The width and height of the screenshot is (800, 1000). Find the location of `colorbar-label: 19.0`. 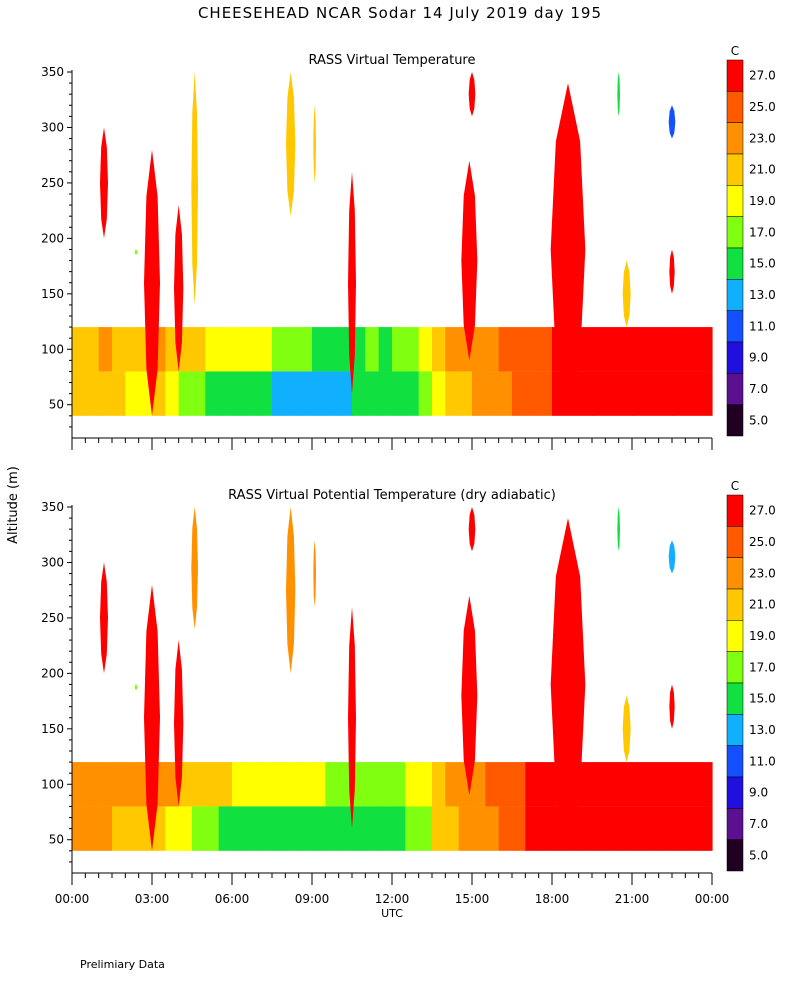

colorbar-label: 19.0 is located at coordinates (762, 636).